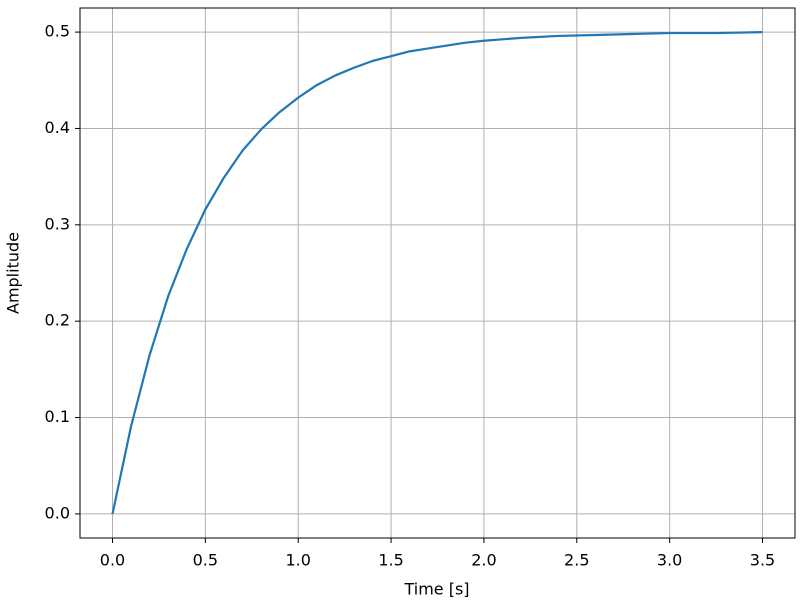 Image resolution: width=800 pixels, height=609 pixels. I want to click on x-axis-label: Time [s], so click(436, 589).